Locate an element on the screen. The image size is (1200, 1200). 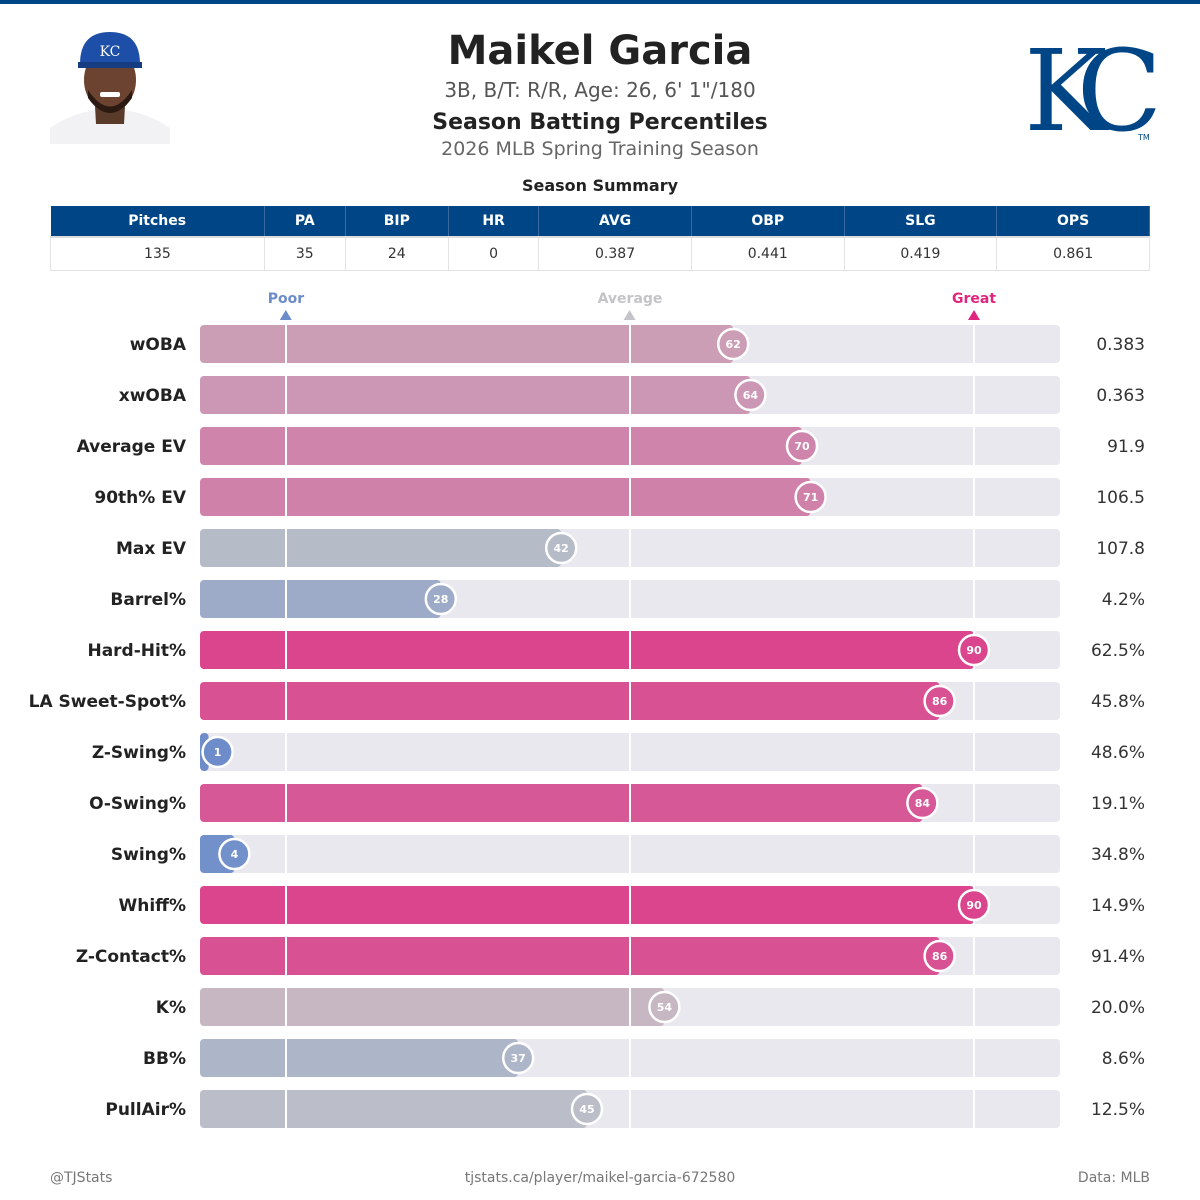
percentile-label: 45 is located at coordinates (586, 1109).